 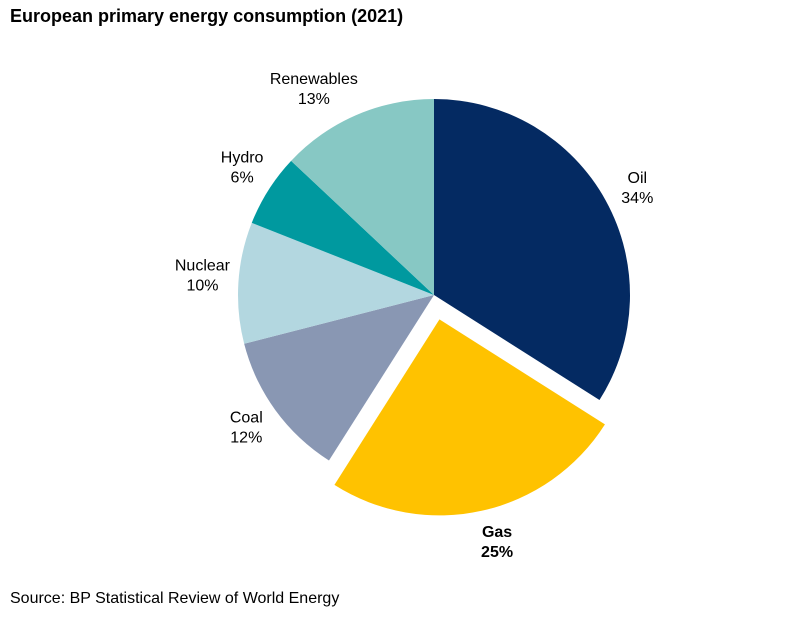 I want to click on slice-label-oil: Oil 34%, so click(x=637, y=188).